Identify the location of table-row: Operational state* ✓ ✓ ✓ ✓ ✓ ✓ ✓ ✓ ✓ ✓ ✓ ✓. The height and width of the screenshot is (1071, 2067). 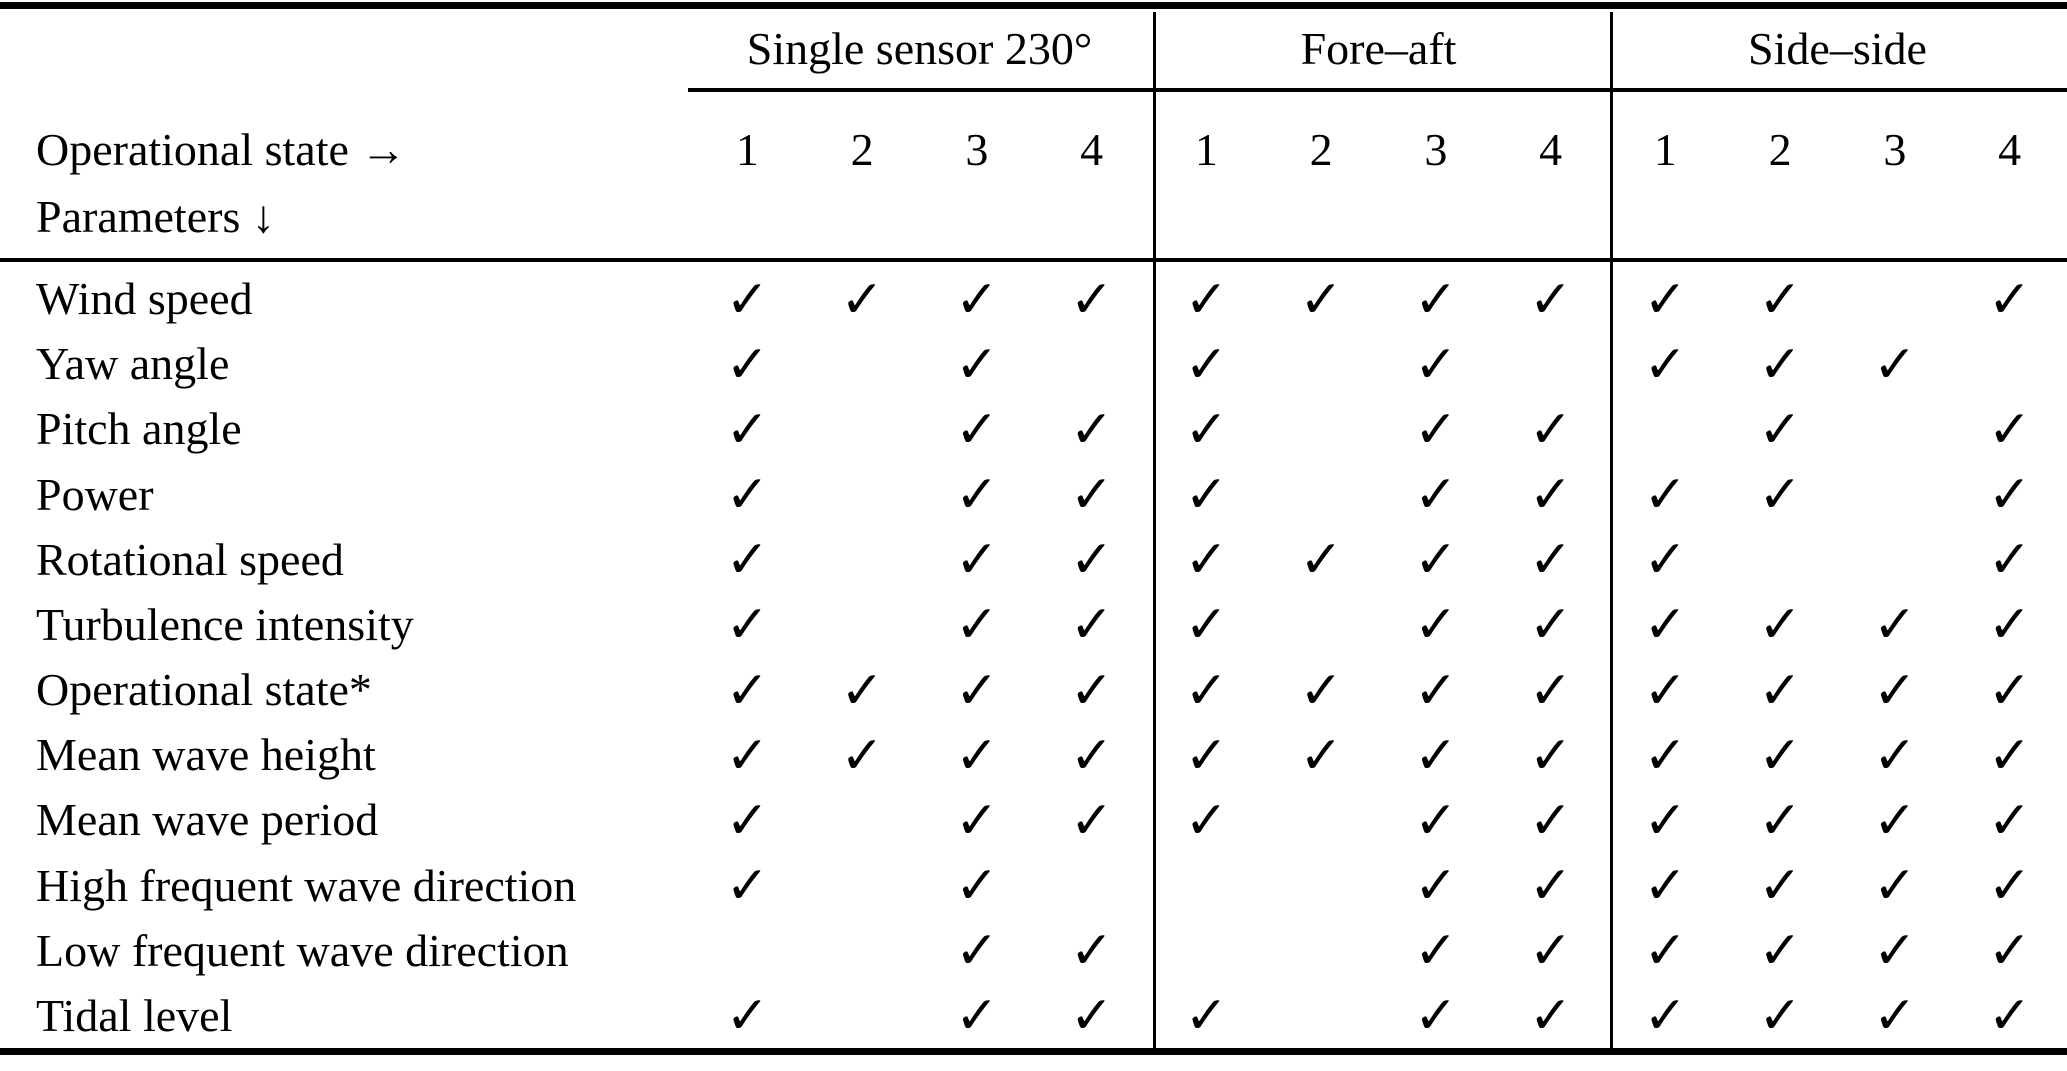
(1033, 689).